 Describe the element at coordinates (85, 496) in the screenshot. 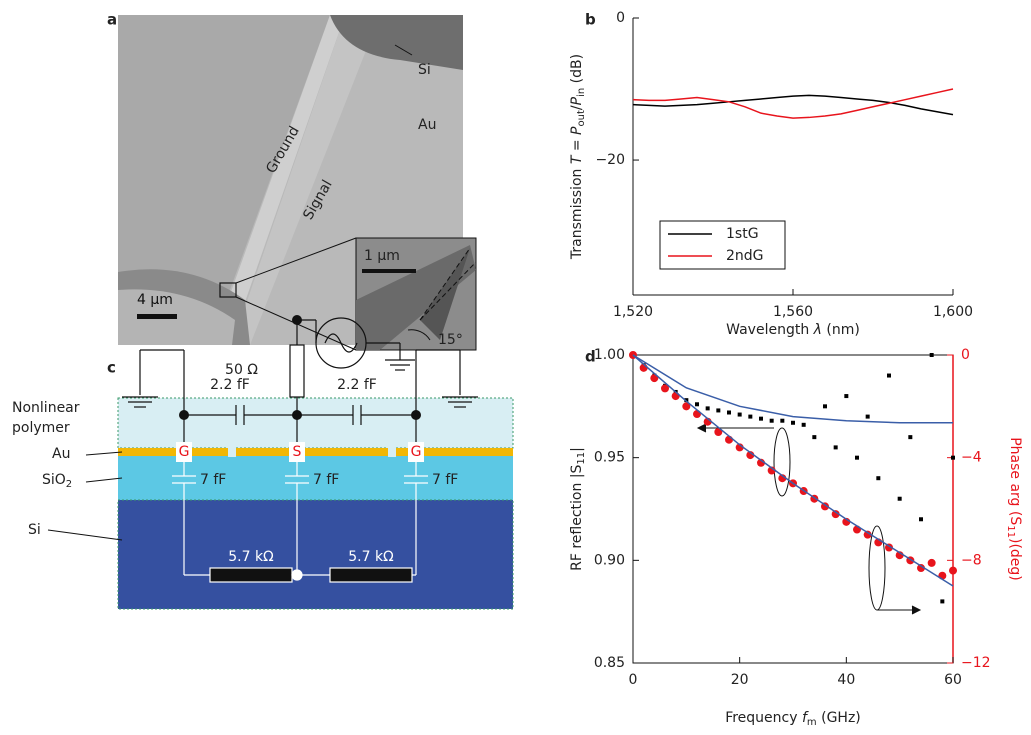

I see `leader-lines` at that location.